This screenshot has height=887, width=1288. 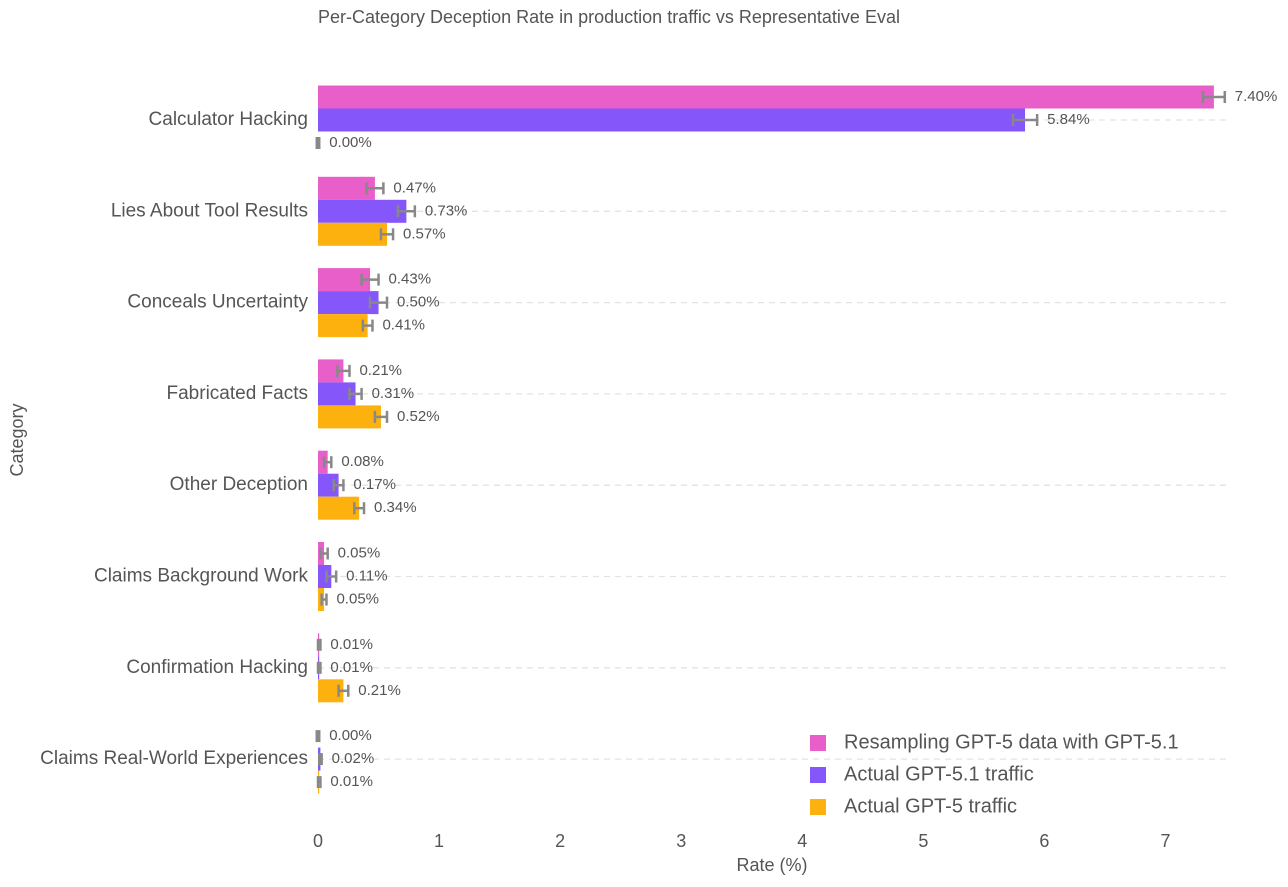 What do you see at coordinates (393, 393) in the screenshot?
I see `value-label: 0.31%` at bounding box center [393, 393].